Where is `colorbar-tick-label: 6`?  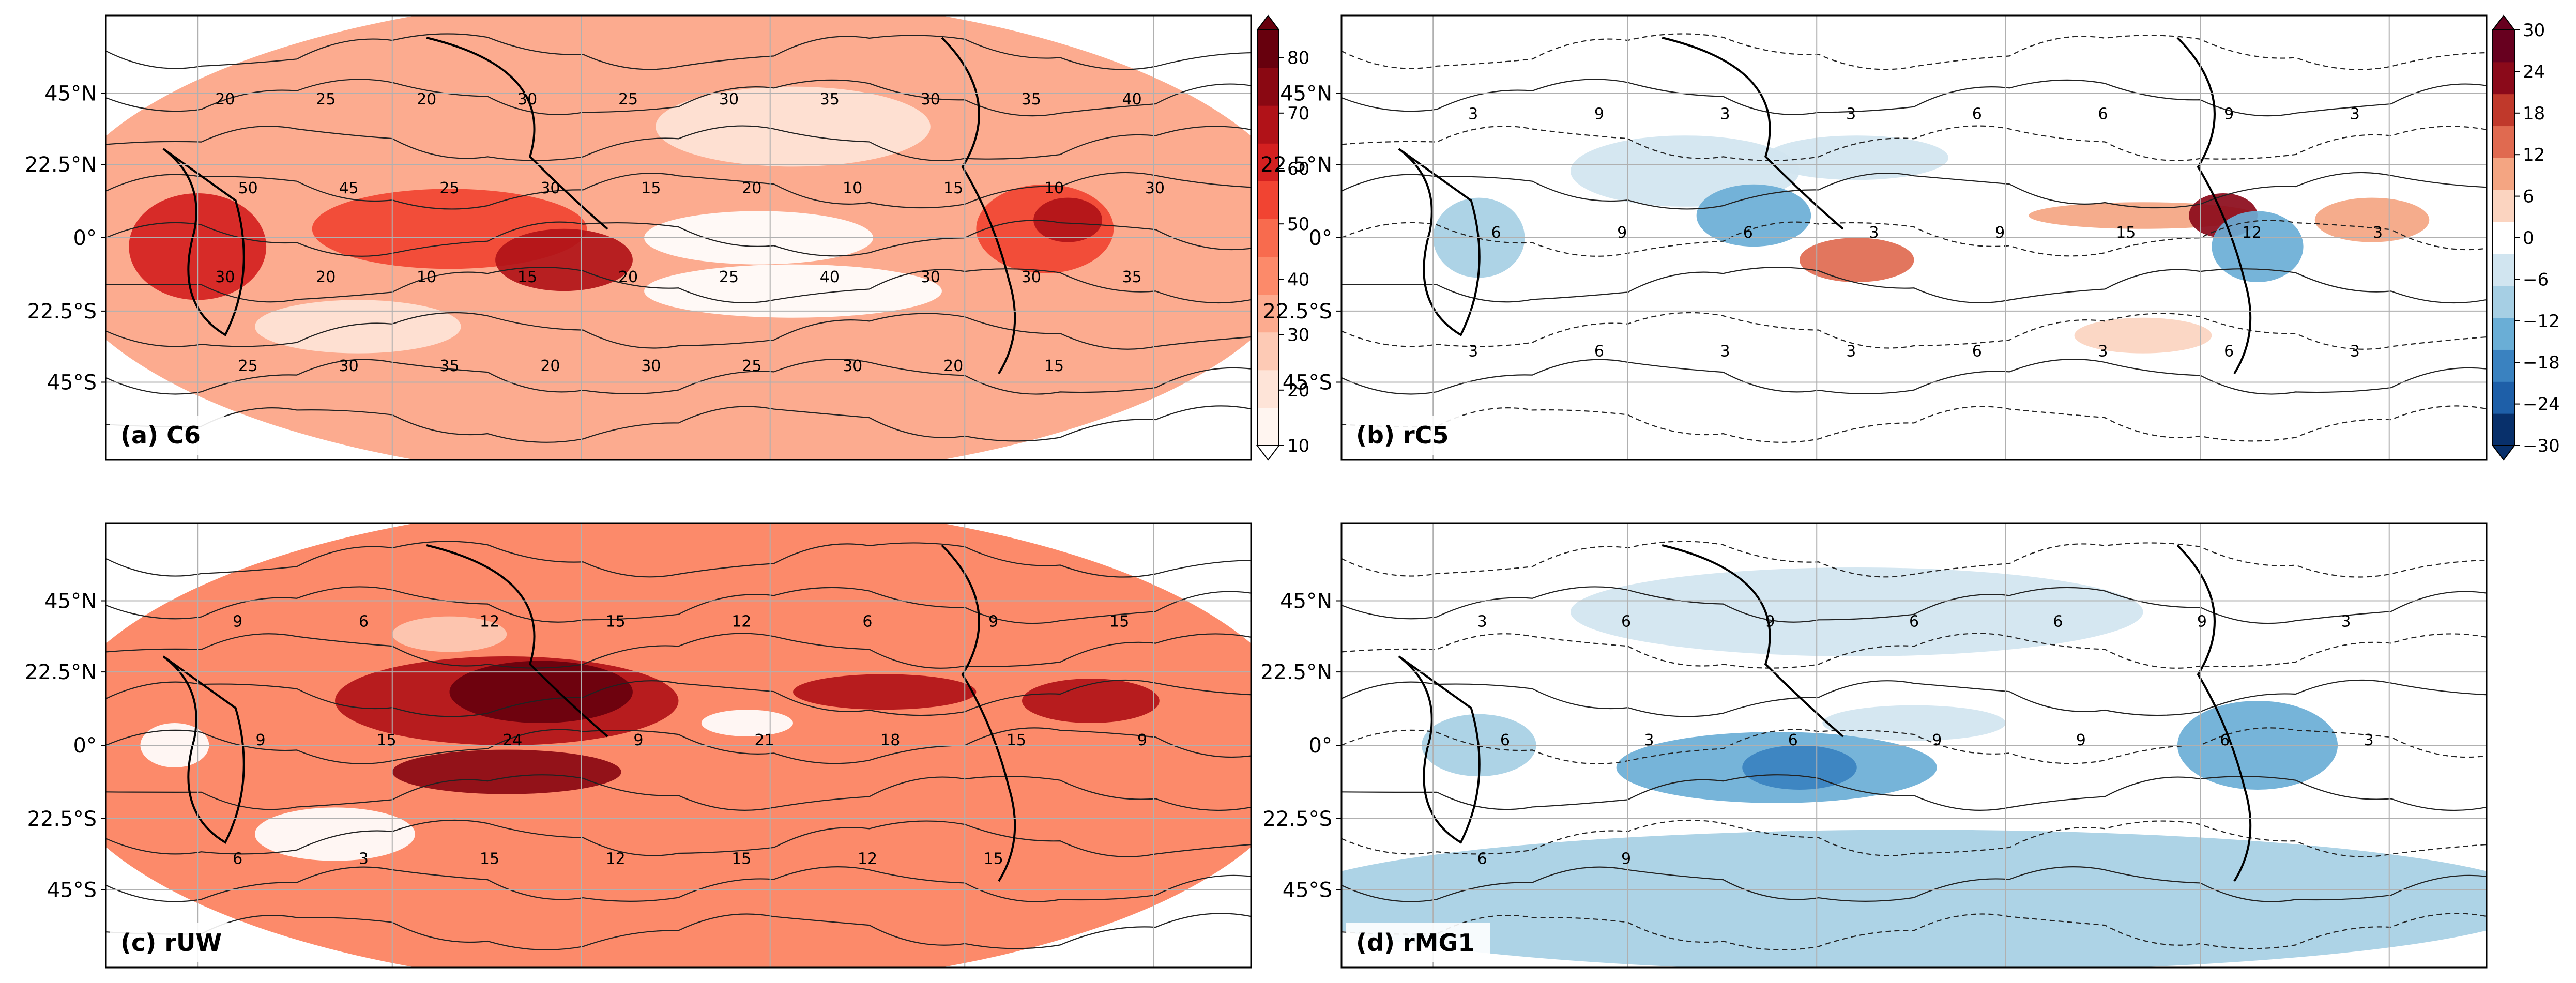 colorbar-tick-label: 6 is located at coordinates (2528, 197).